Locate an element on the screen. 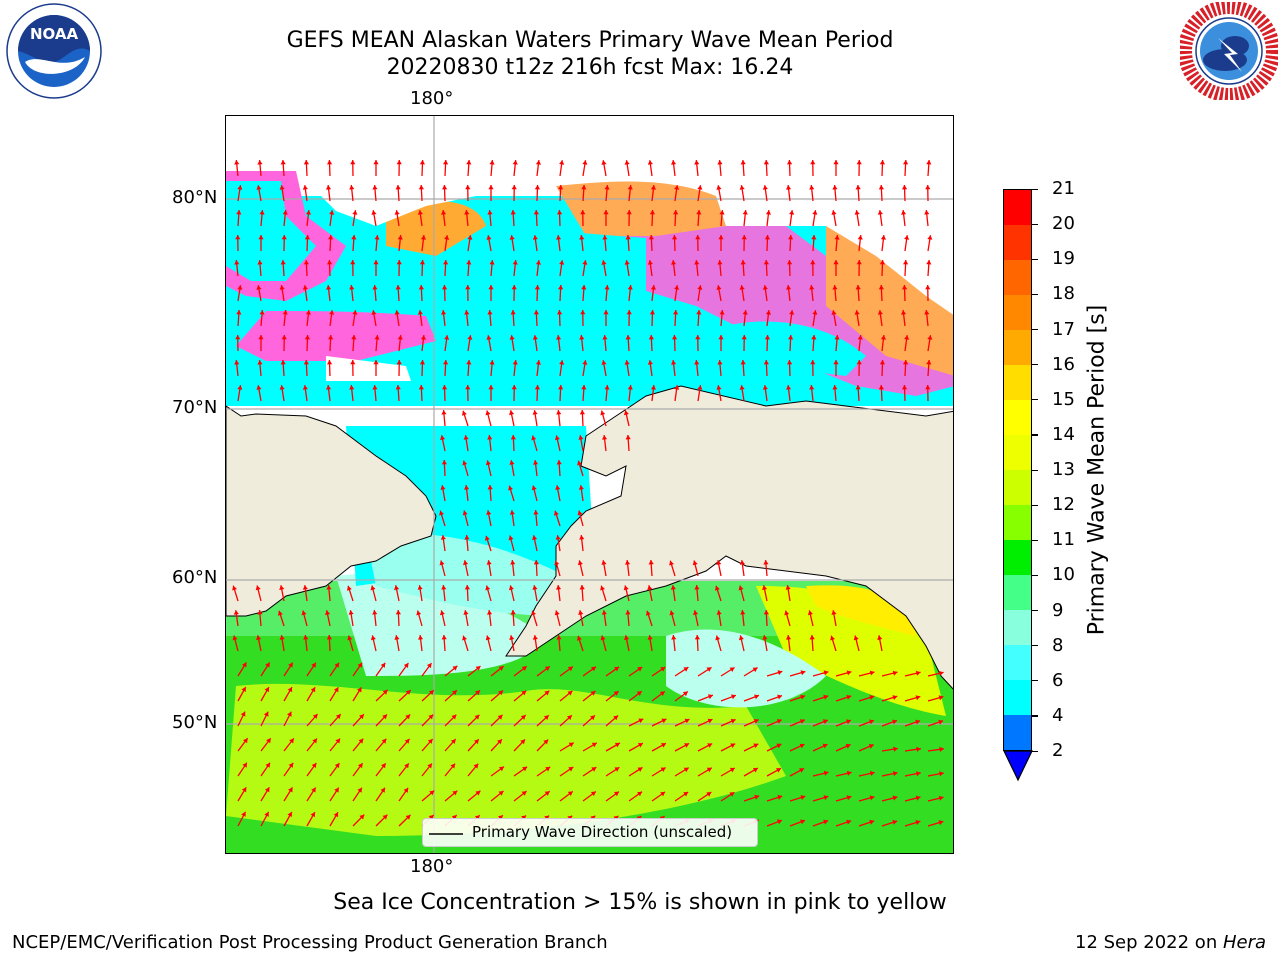 The height and width of the screenshot is (960, 1280). lat-label-50: 50°N is located at coordinates (195, 722).